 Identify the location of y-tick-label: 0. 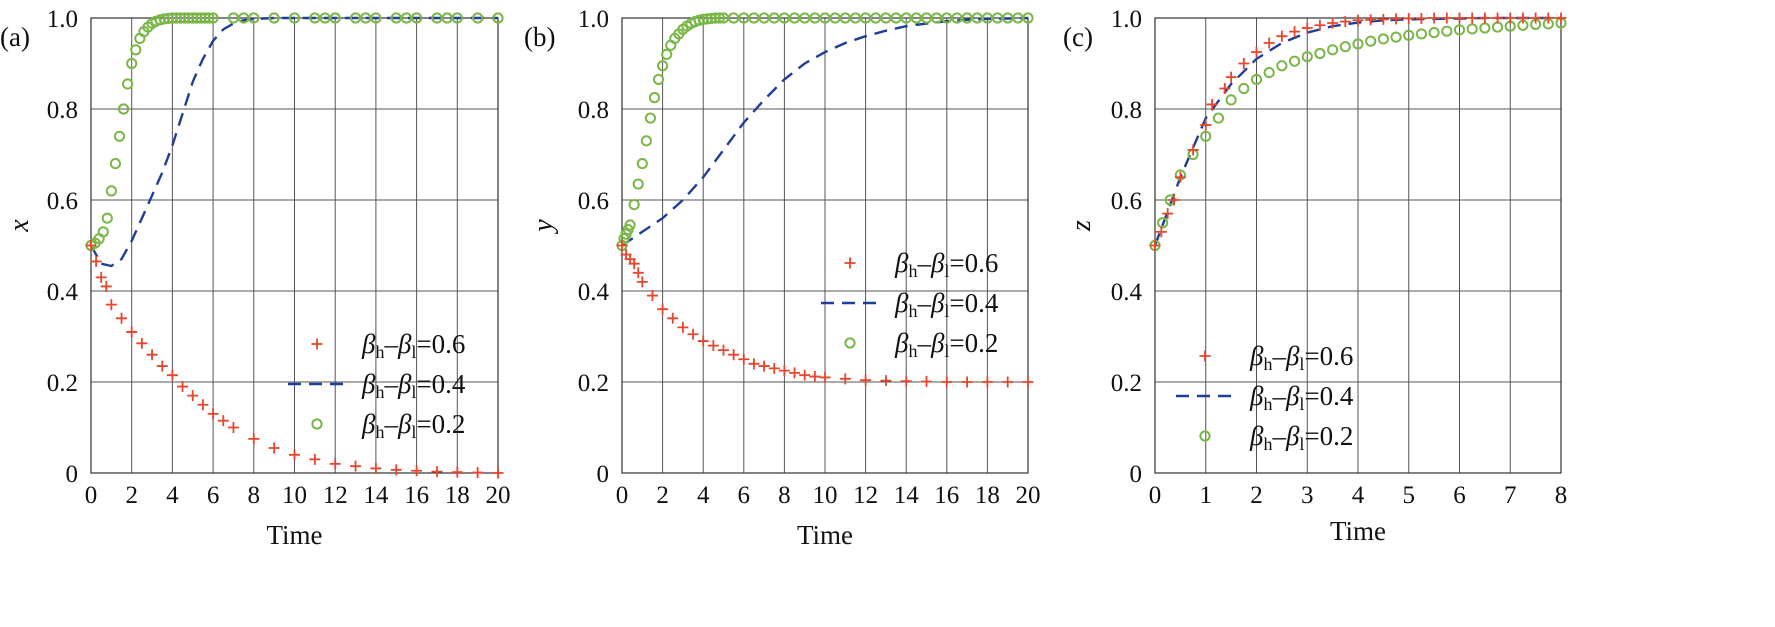
(1136, 474).